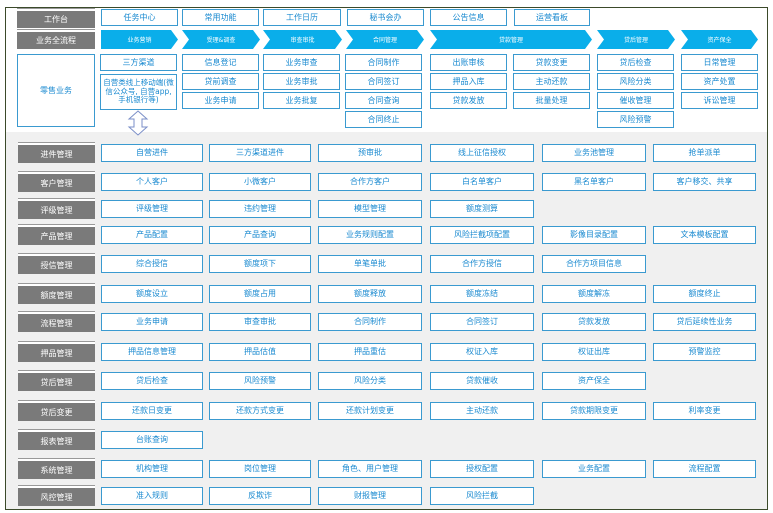 This screenshot has height=513, width=773. What do you see at coordinates (260, 182) in the screenshot?
I see `module-item: 小微客户` at bounding box center [260, 182].